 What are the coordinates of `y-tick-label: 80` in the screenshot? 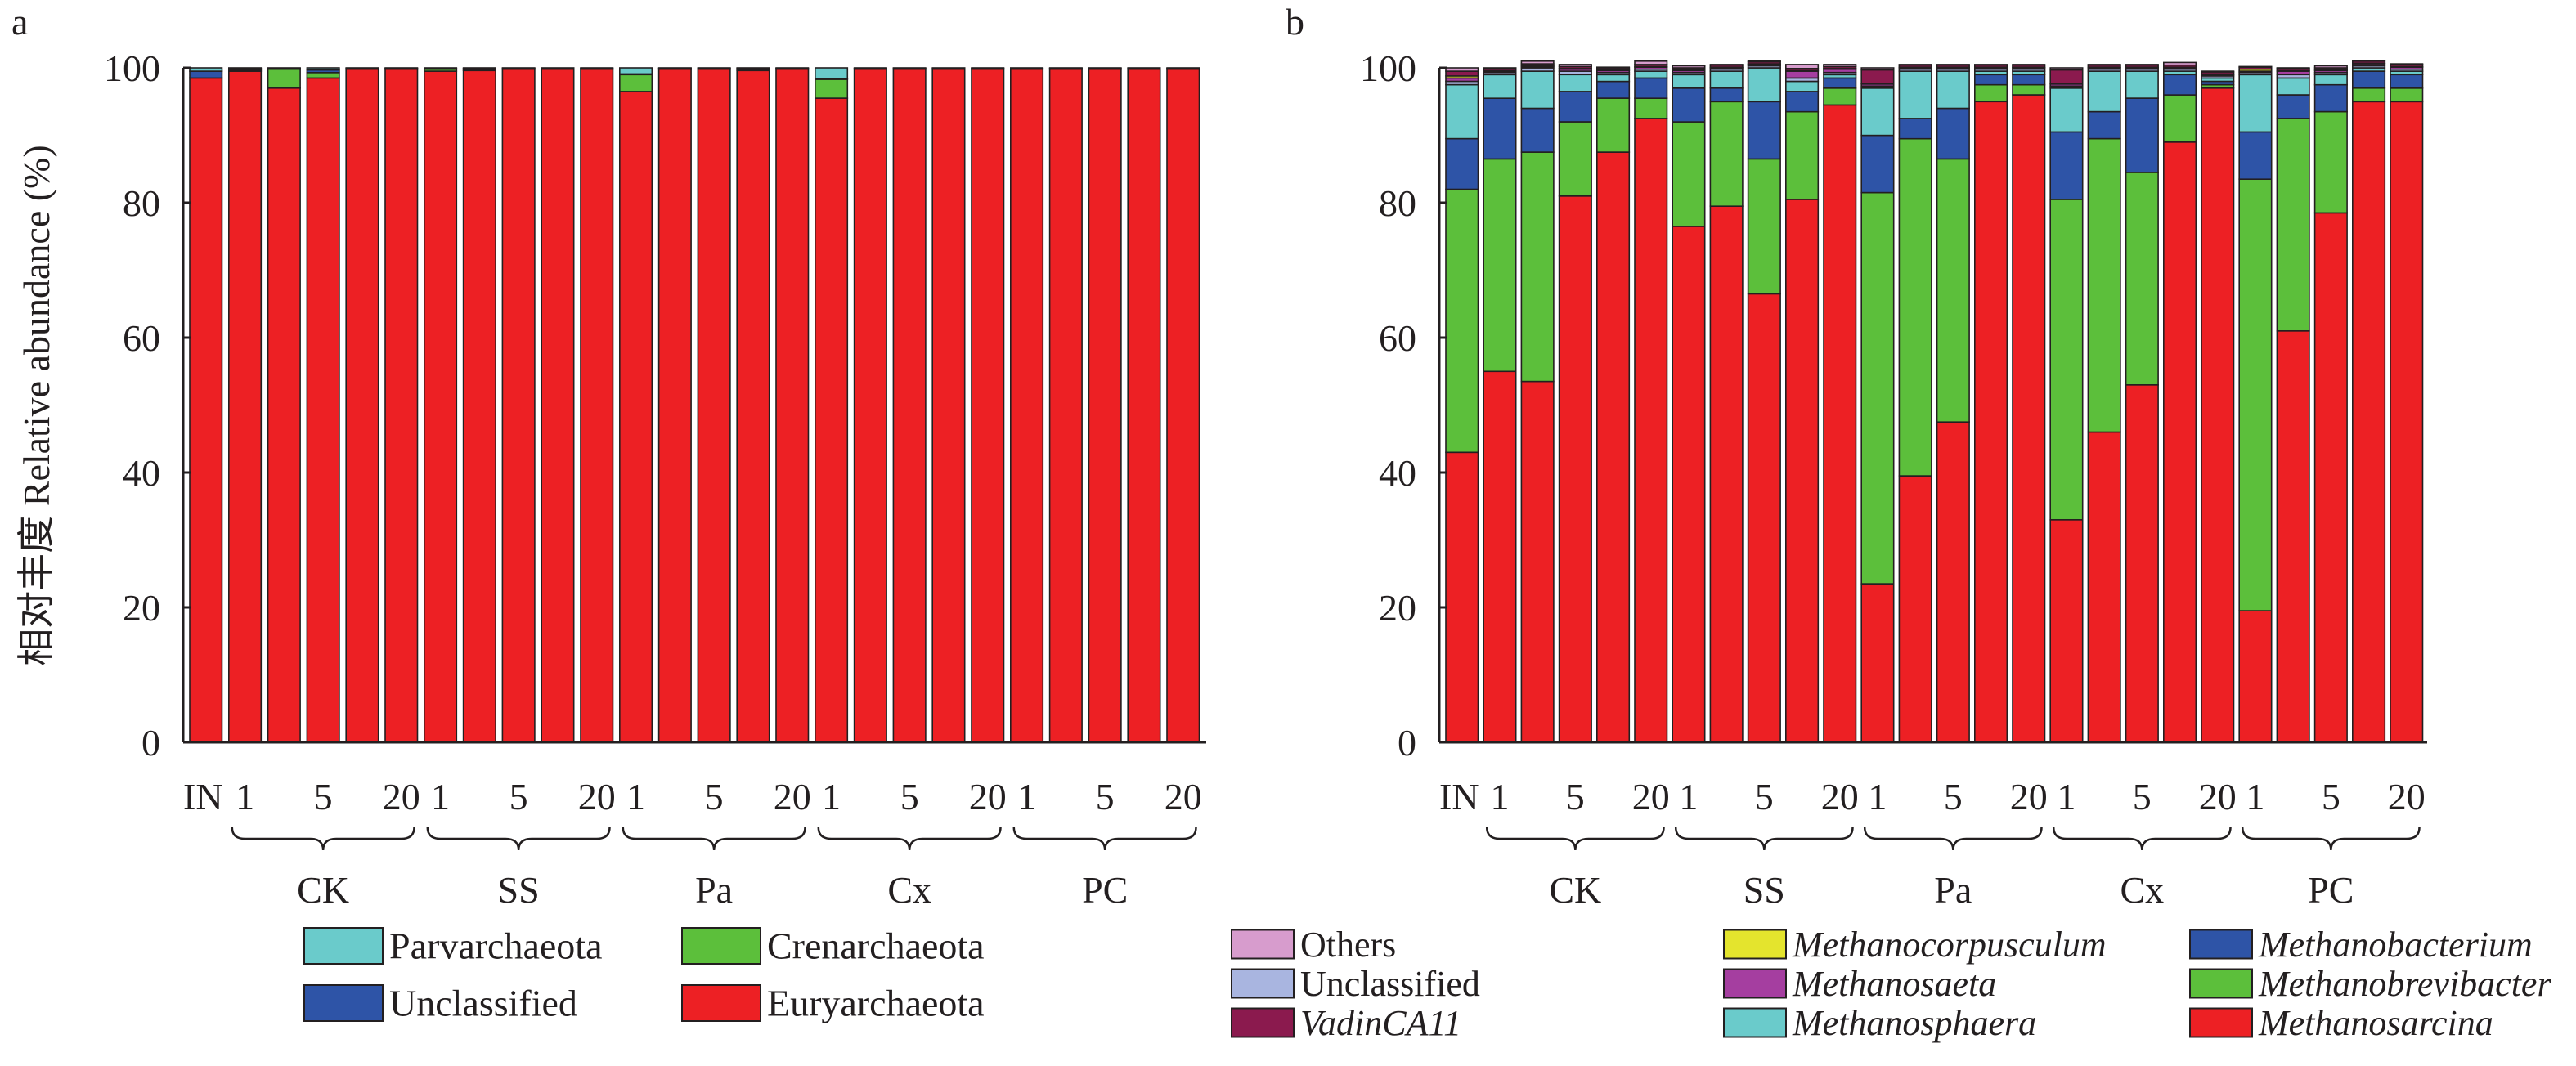 It's located at (1397, 203).